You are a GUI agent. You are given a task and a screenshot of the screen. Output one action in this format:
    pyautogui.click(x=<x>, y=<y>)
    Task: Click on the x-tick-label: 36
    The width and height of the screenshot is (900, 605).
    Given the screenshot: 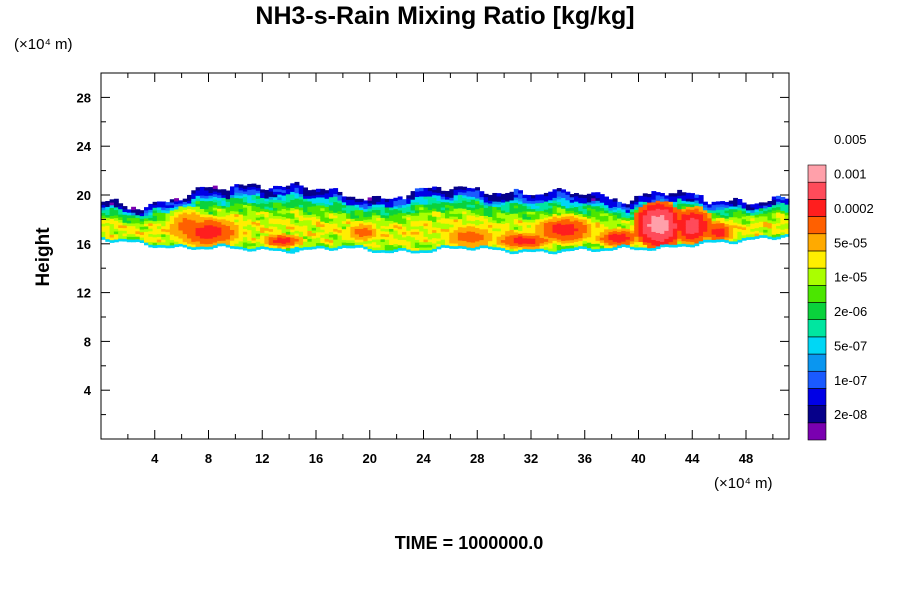 What is the action you would take?
    pyautogui.click(x=585, y=458)
    